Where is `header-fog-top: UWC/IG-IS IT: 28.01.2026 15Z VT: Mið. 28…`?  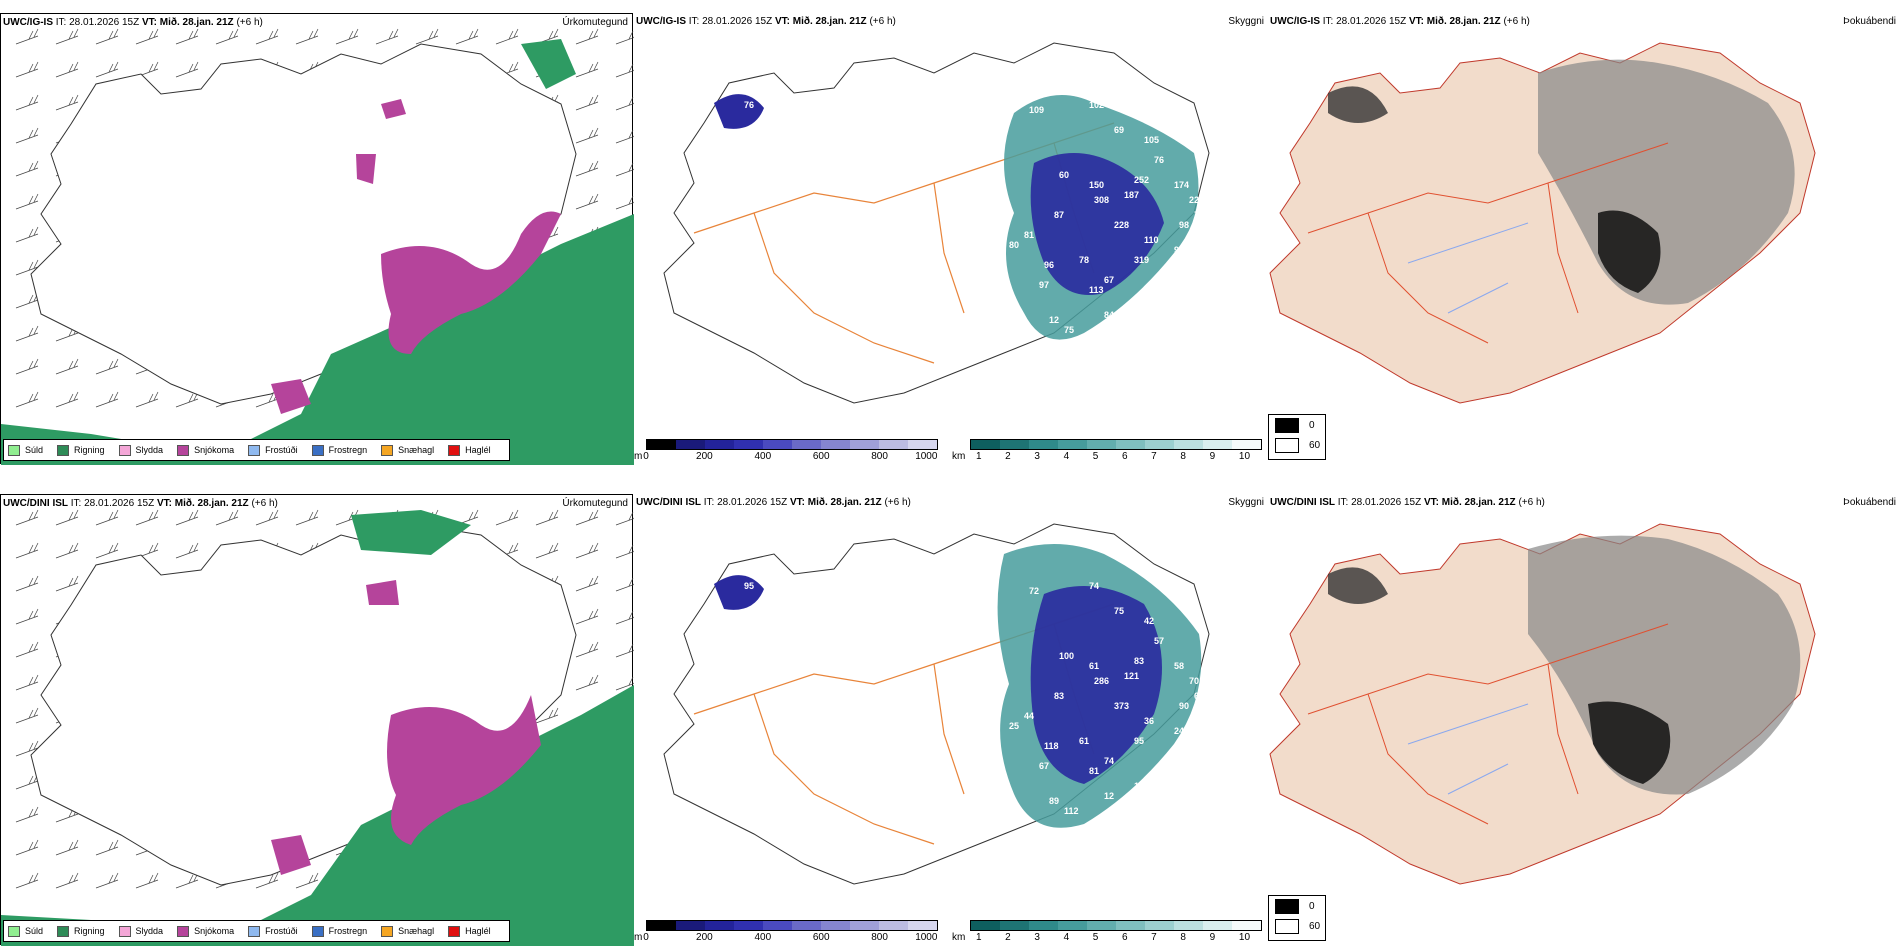
header-fog-top: UWC/IG-IS IT: 28.01.2026 15Z VT: Mið. 28… is located at coordinates (1400, 21).